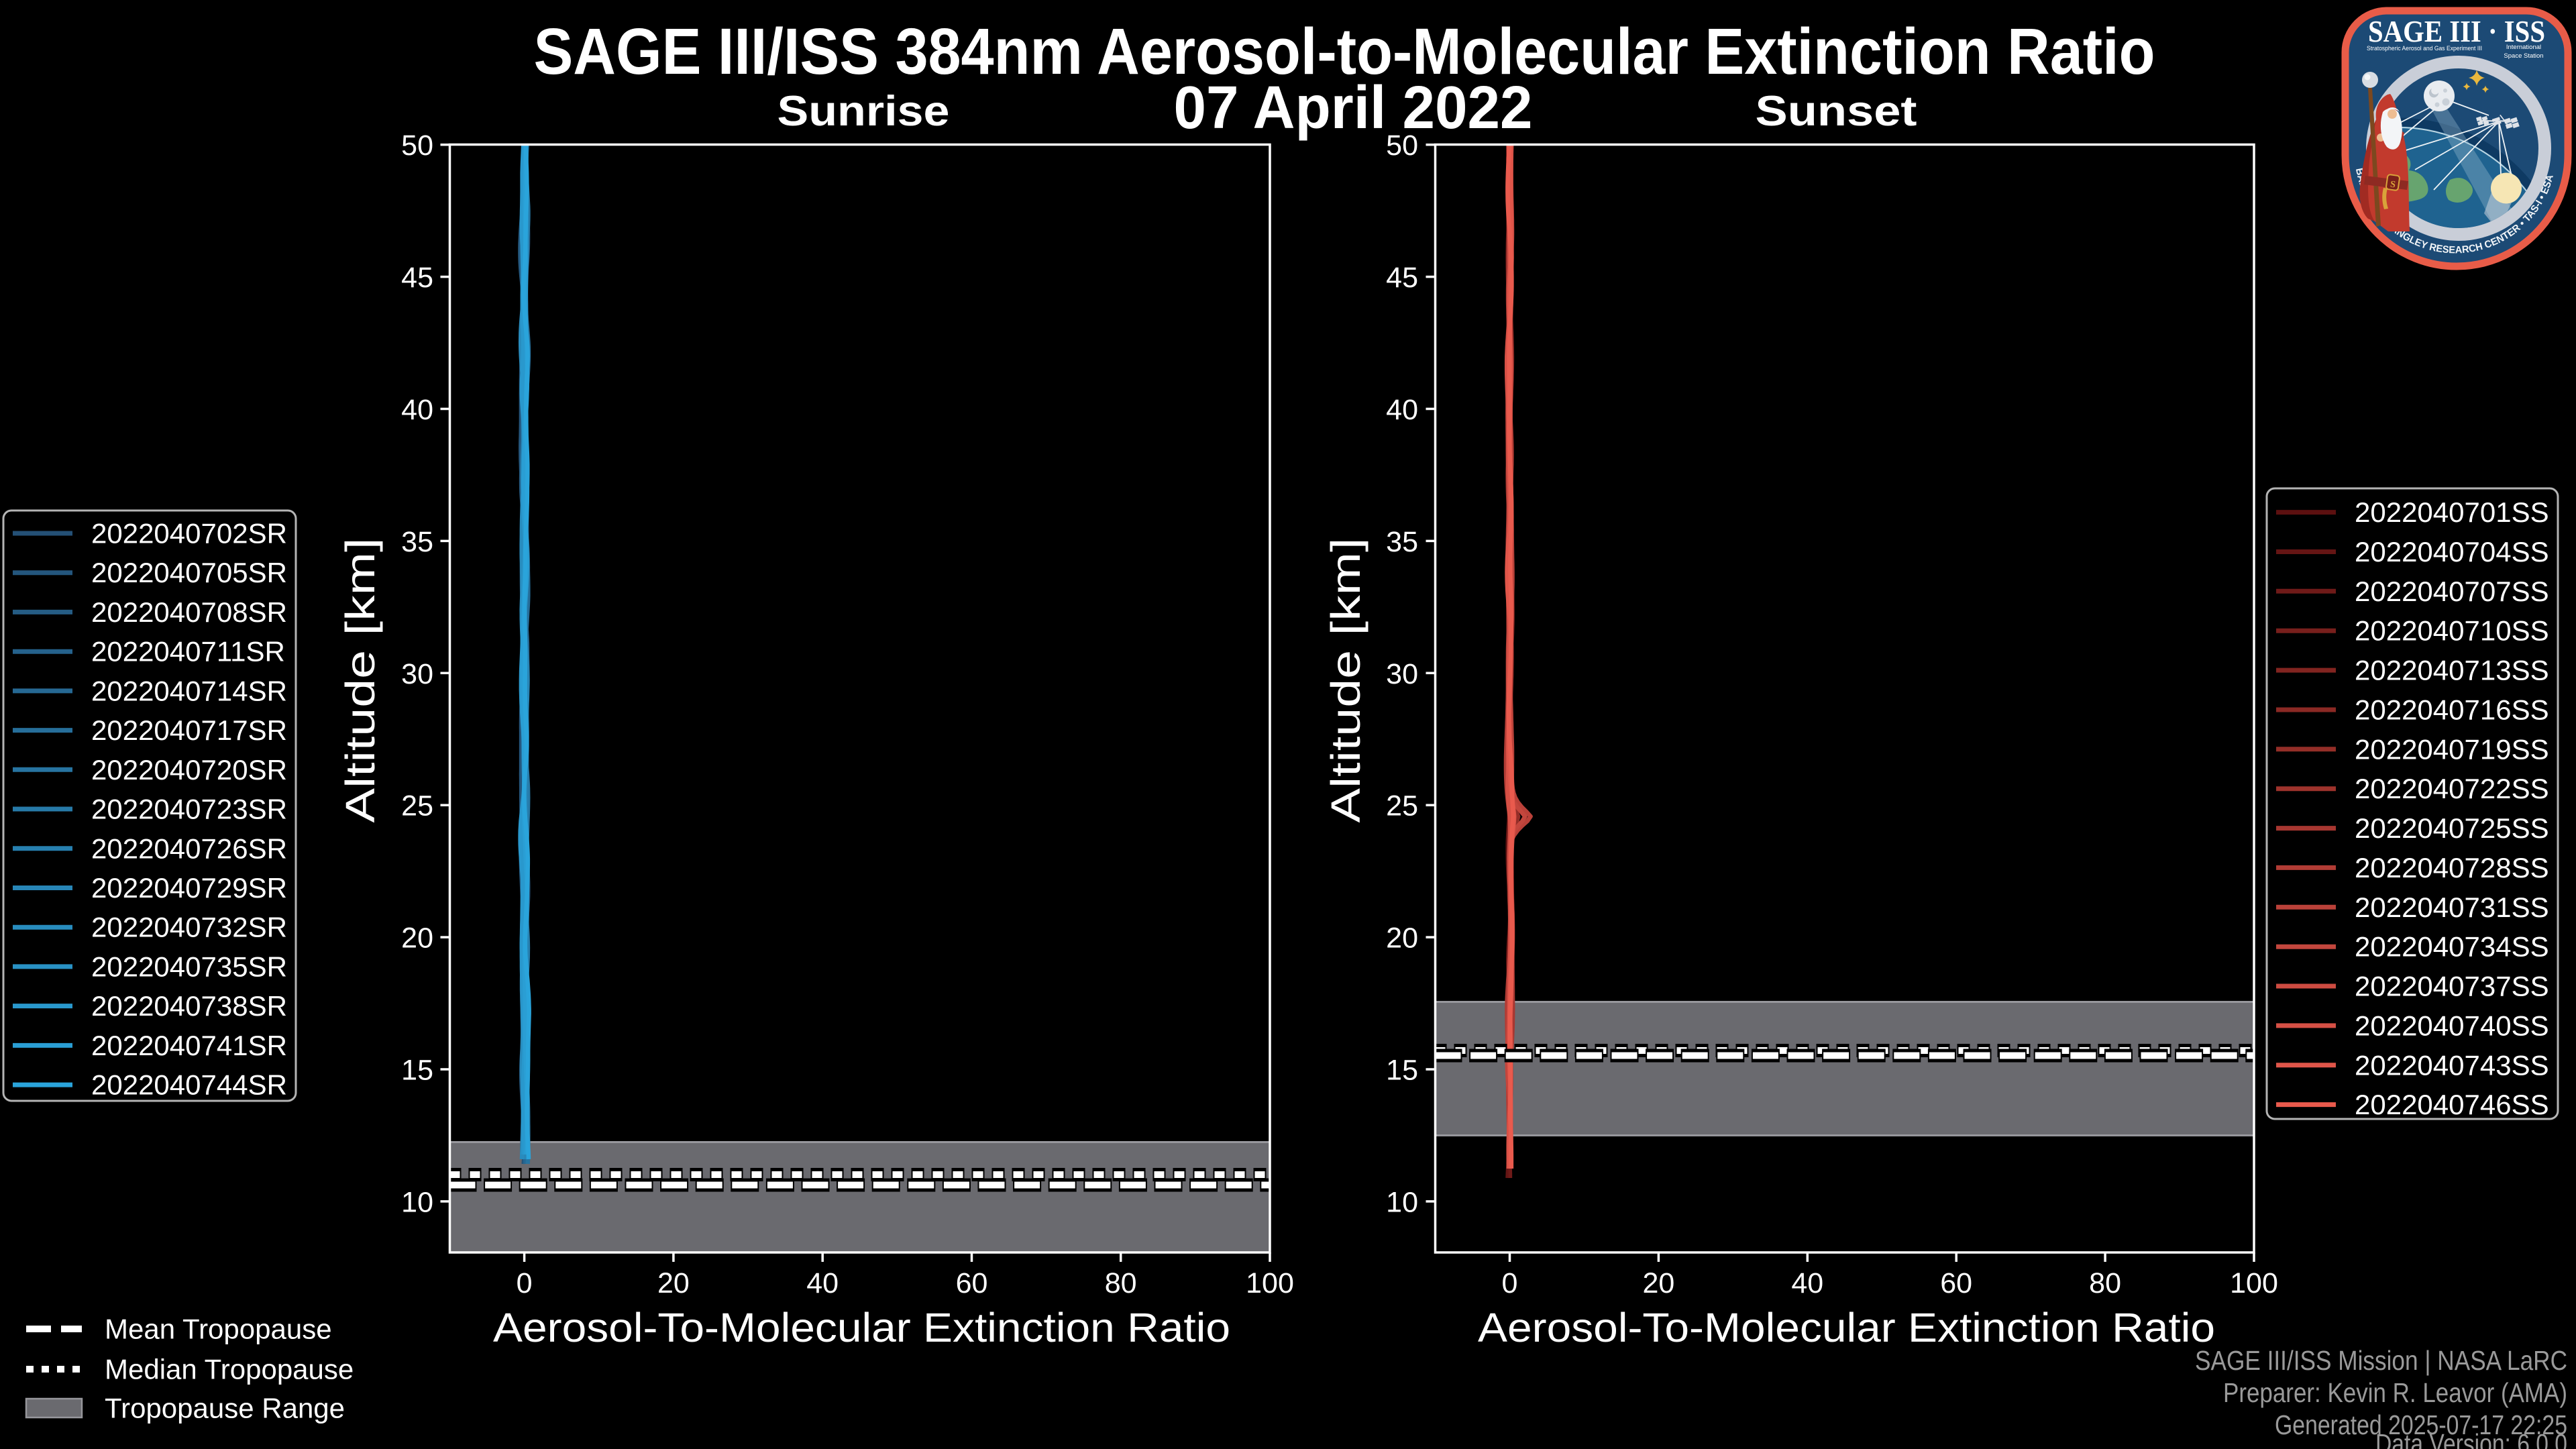  Describe the element at coordinates (2471, 1438) in the screenshot. I see `svg-text: Data Version: 6.0.0` at that location.